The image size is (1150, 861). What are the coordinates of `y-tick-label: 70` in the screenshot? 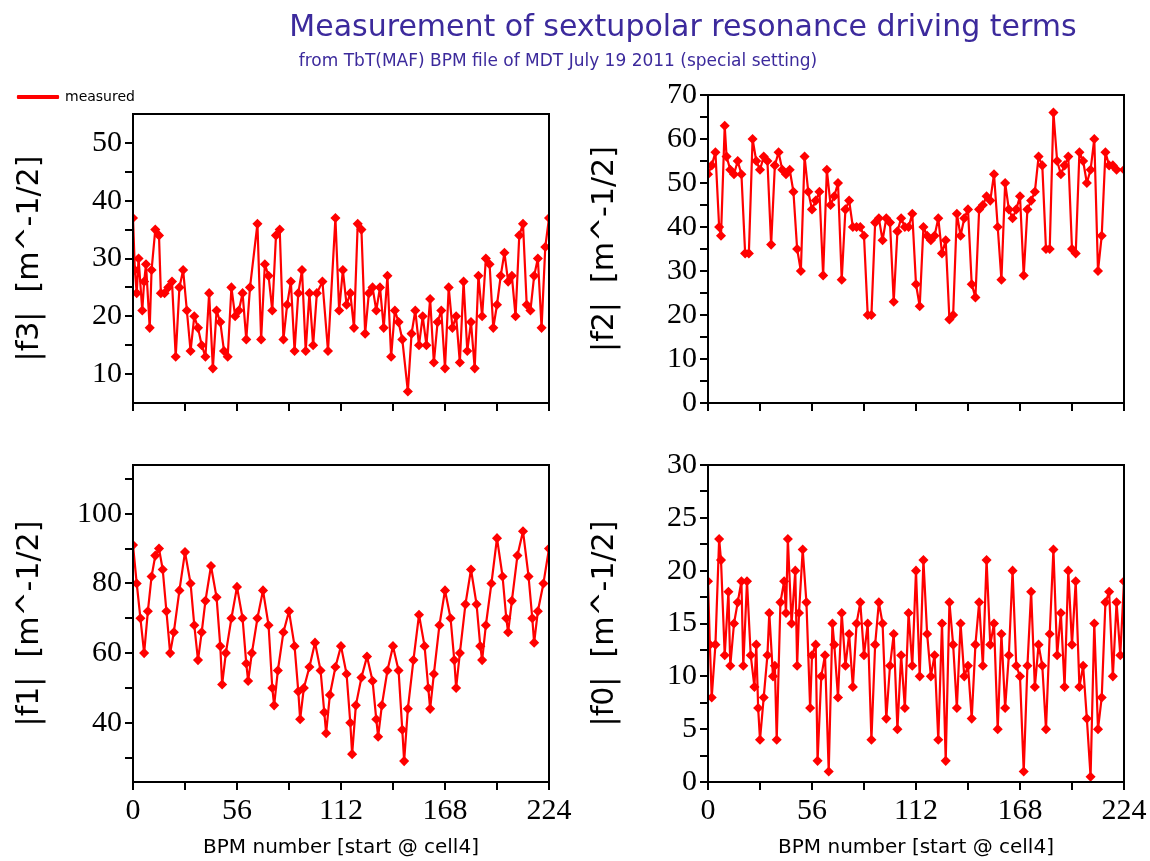 It's located at (682, 92).